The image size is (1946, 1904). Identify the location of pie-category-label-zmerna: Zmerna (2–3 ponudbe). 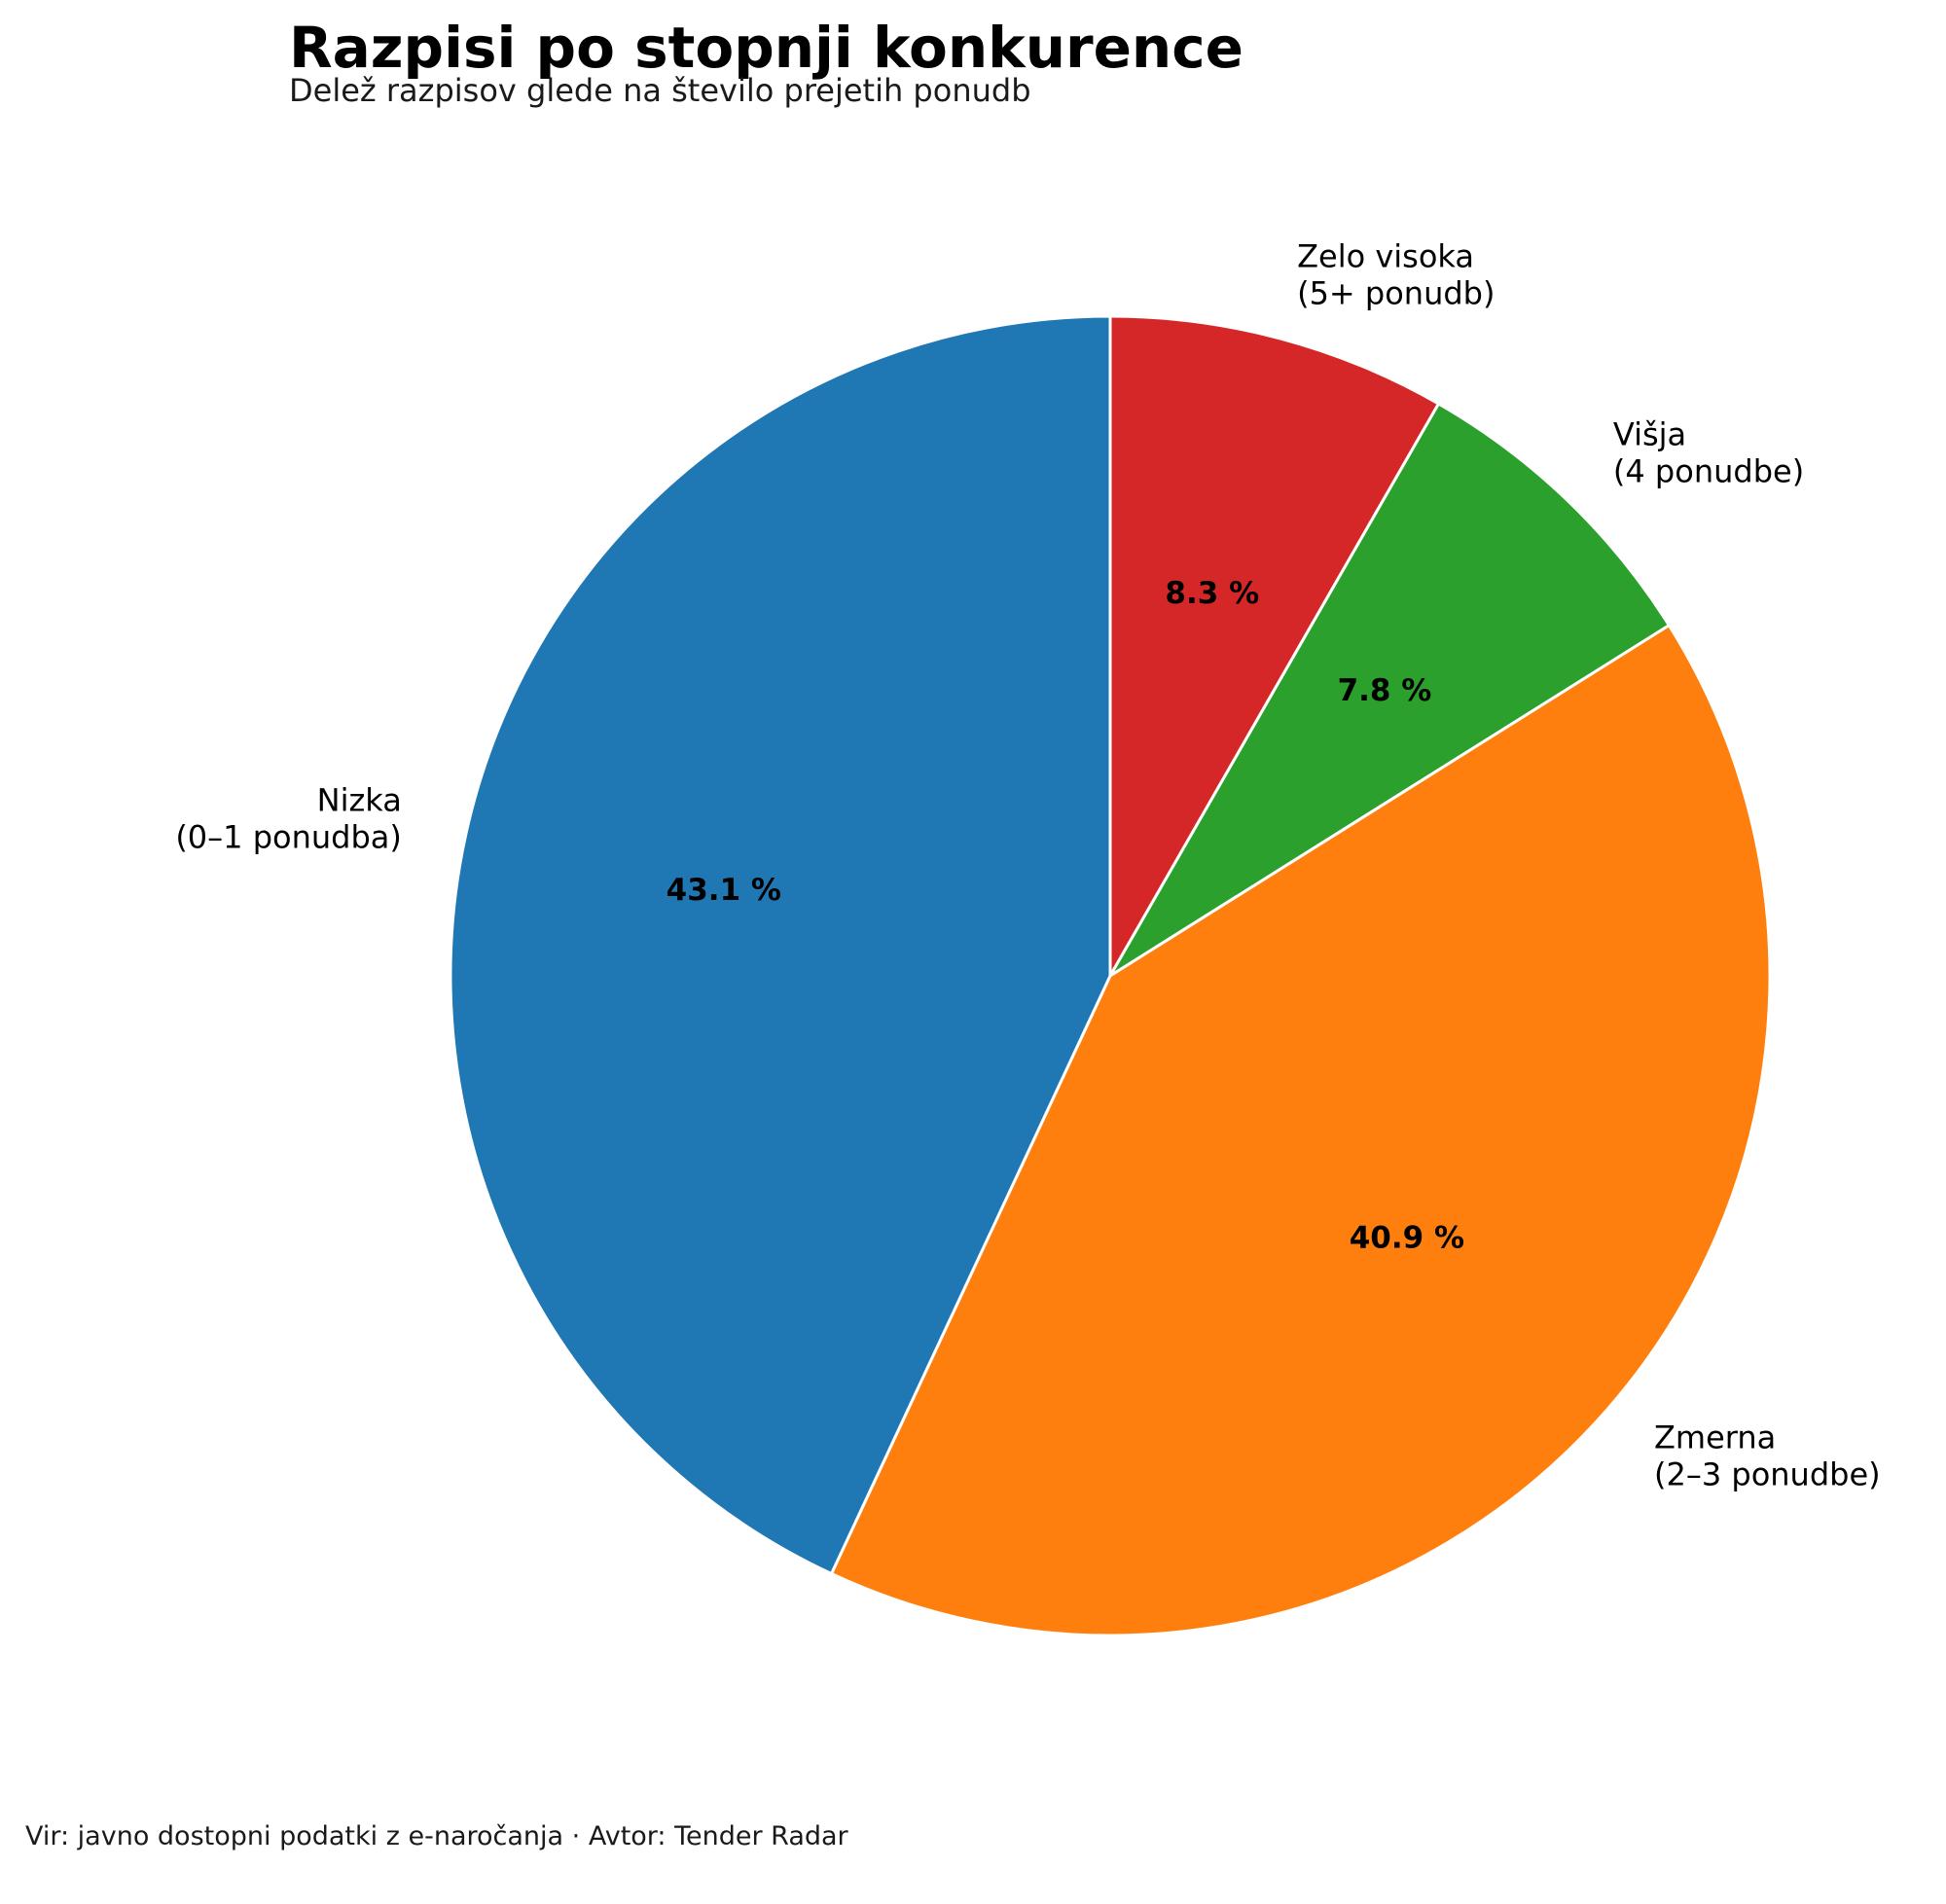
(1767, 1456).